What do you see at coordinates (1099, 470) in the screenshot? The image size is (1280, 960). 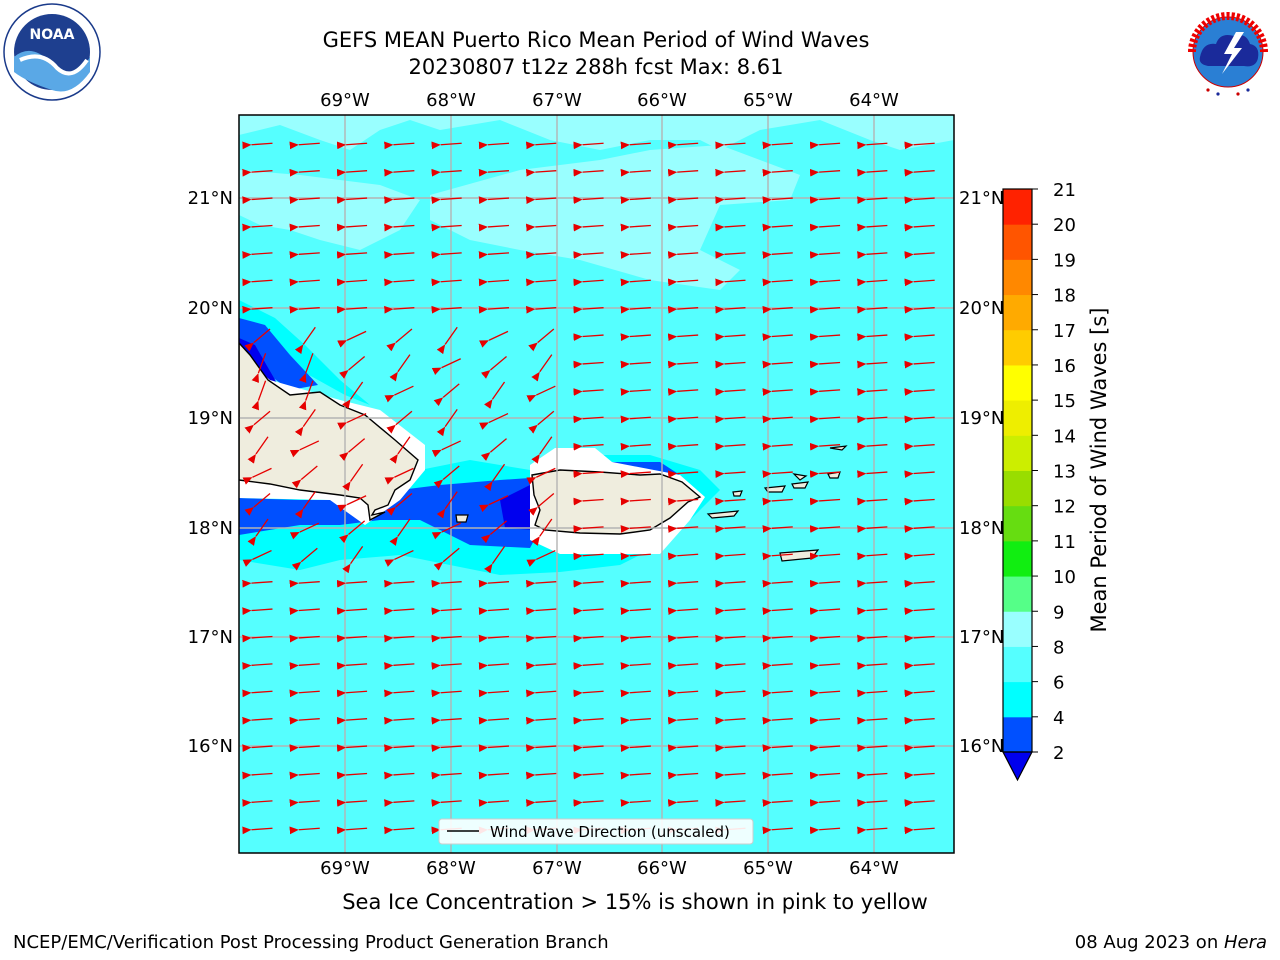 I see `colorbar-label: Mean Period of Wind Waves [s]` at bounding box center [1099, 470].